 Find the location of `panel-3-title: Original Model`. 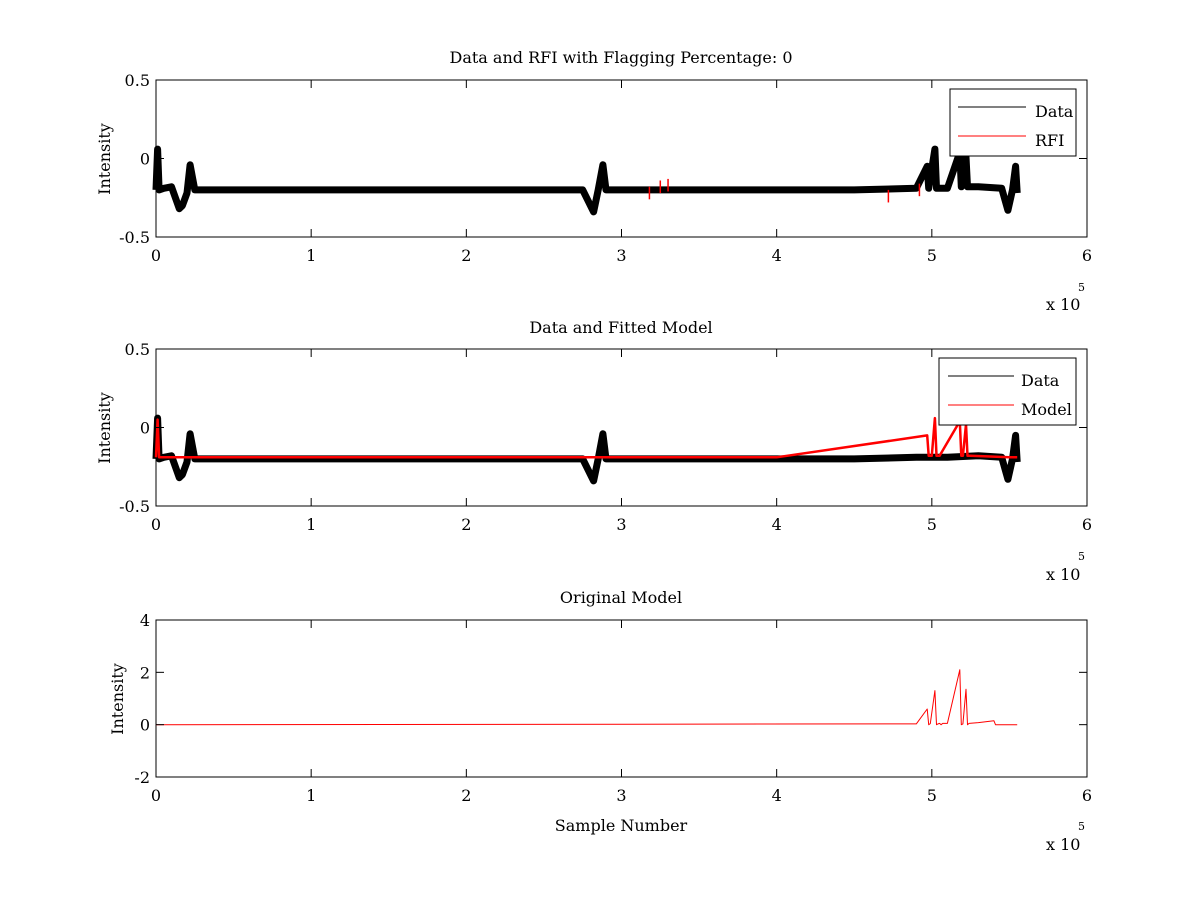

panel-3-title: Original Model is located at coordinates (621, 597).